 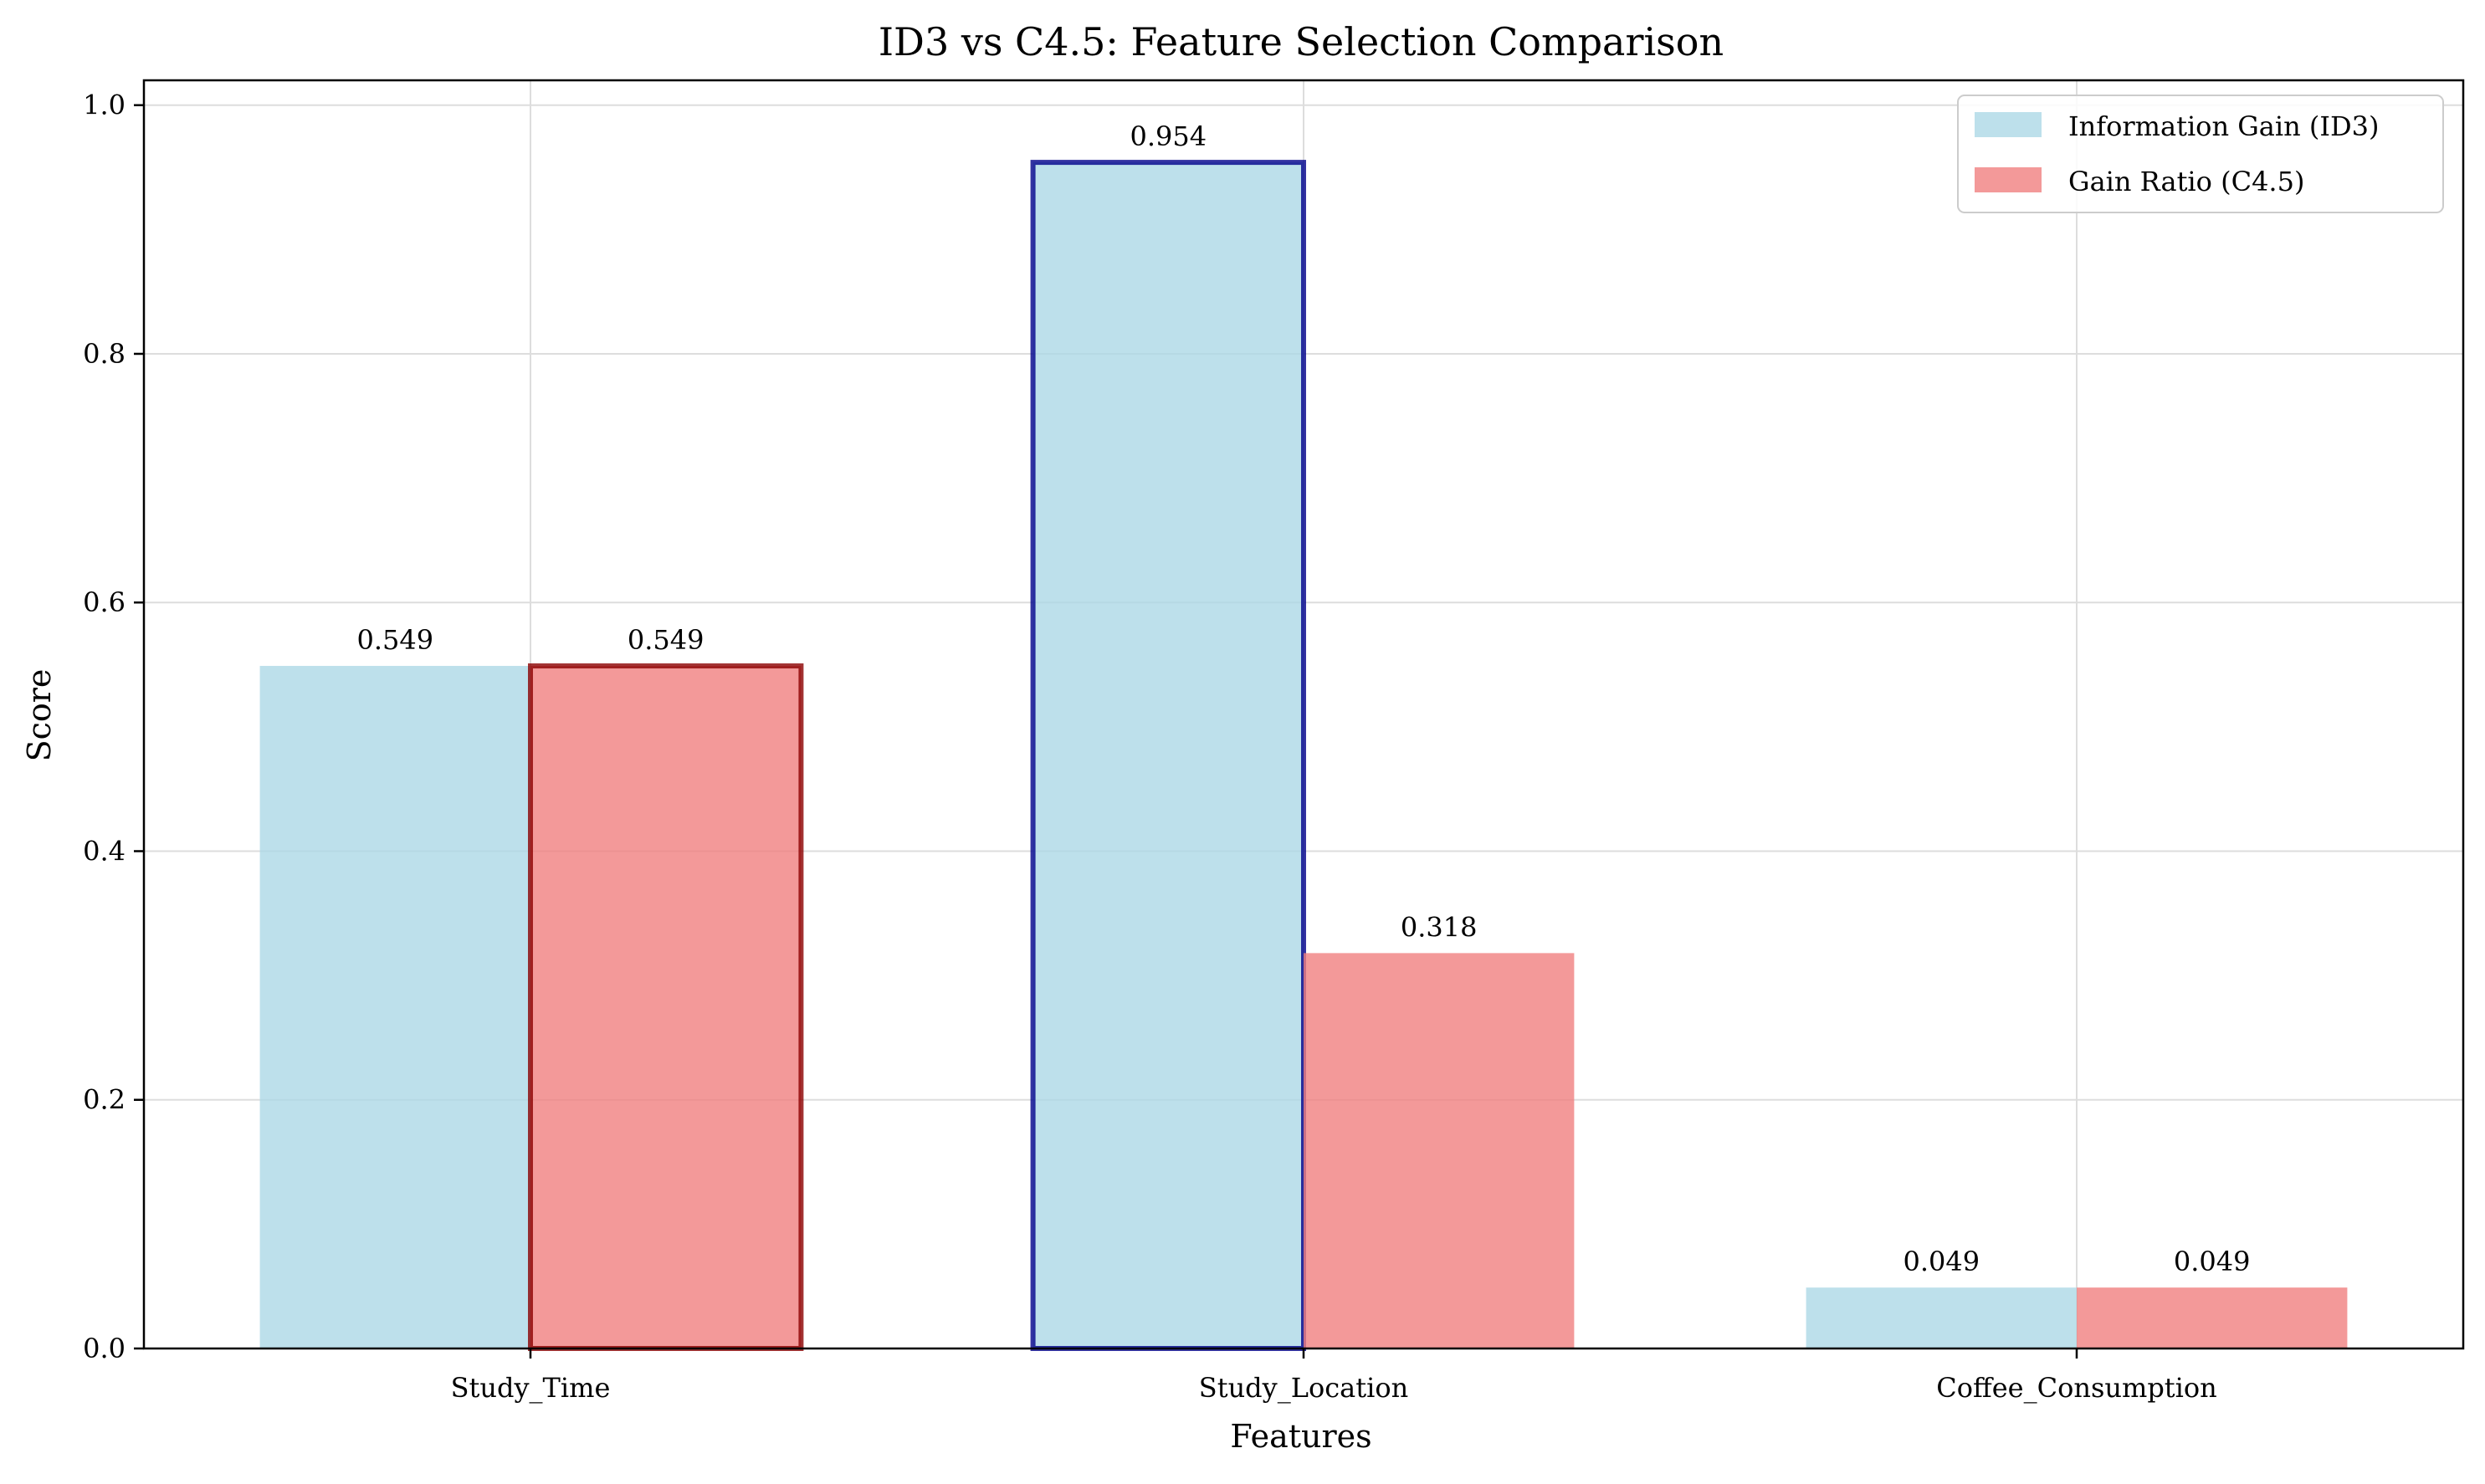 I want to click on data-label-study-location-series-1: 0.318, so click(x=1440, y=927).